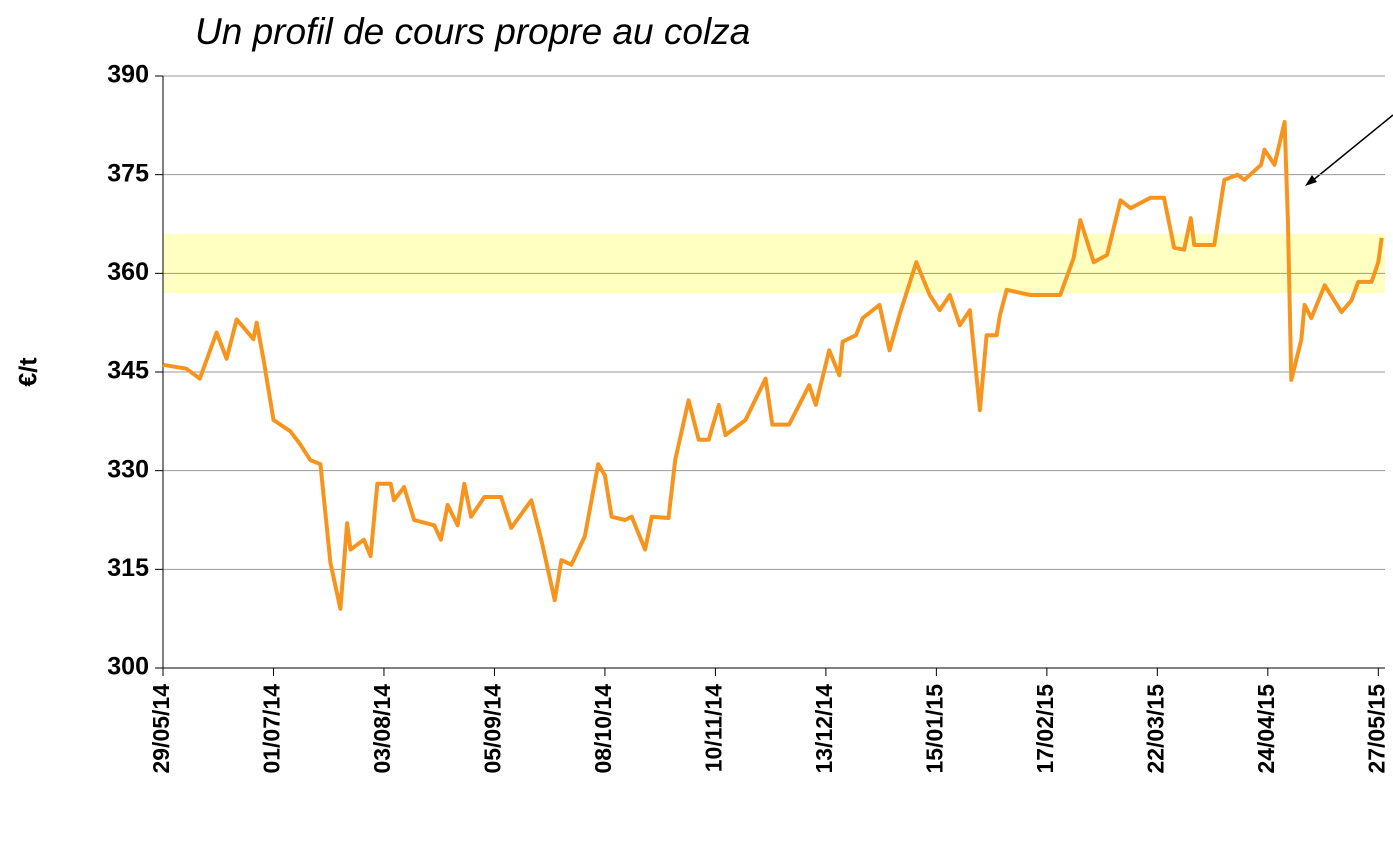  What do you see at coordinates (128, 568) in the screenshot?
I see `y-tick-label: 315` at bounding box center [128, 568].